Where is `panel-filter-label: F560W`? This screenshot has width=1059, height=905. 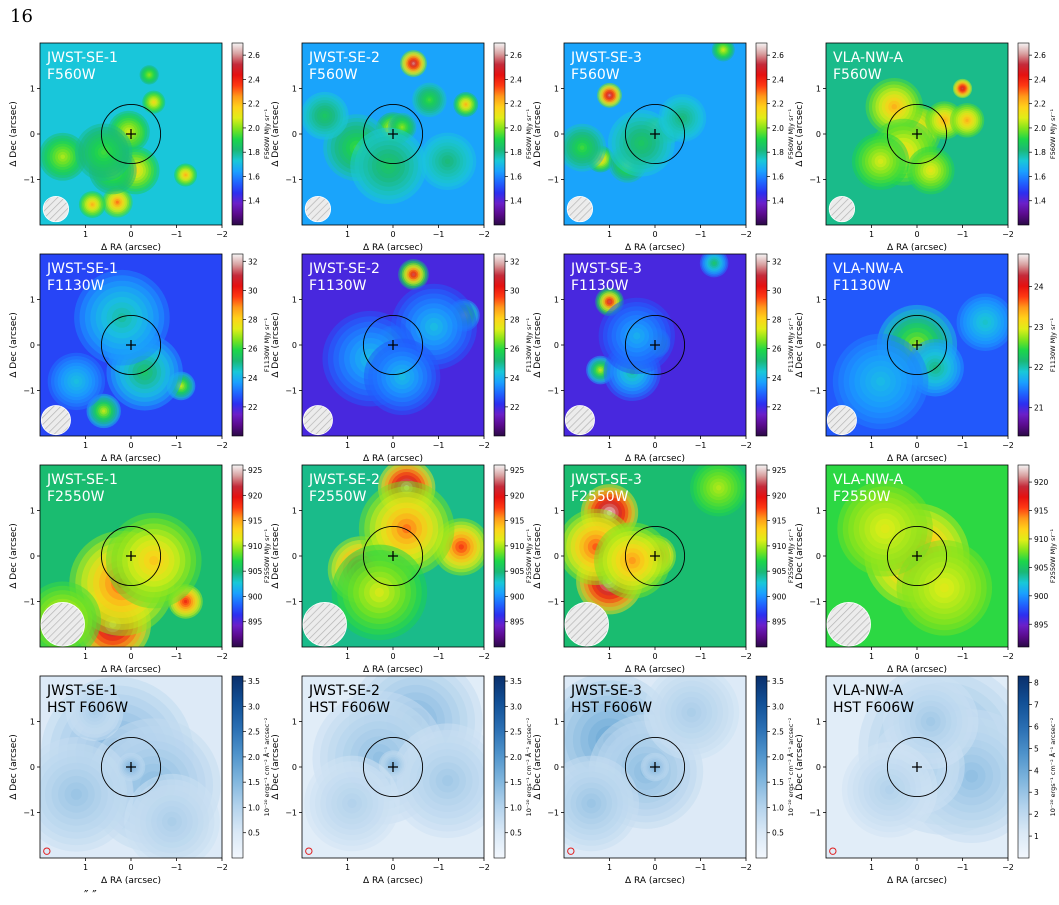 panel-filter-label: F560W is located at coordinates (857, 75).